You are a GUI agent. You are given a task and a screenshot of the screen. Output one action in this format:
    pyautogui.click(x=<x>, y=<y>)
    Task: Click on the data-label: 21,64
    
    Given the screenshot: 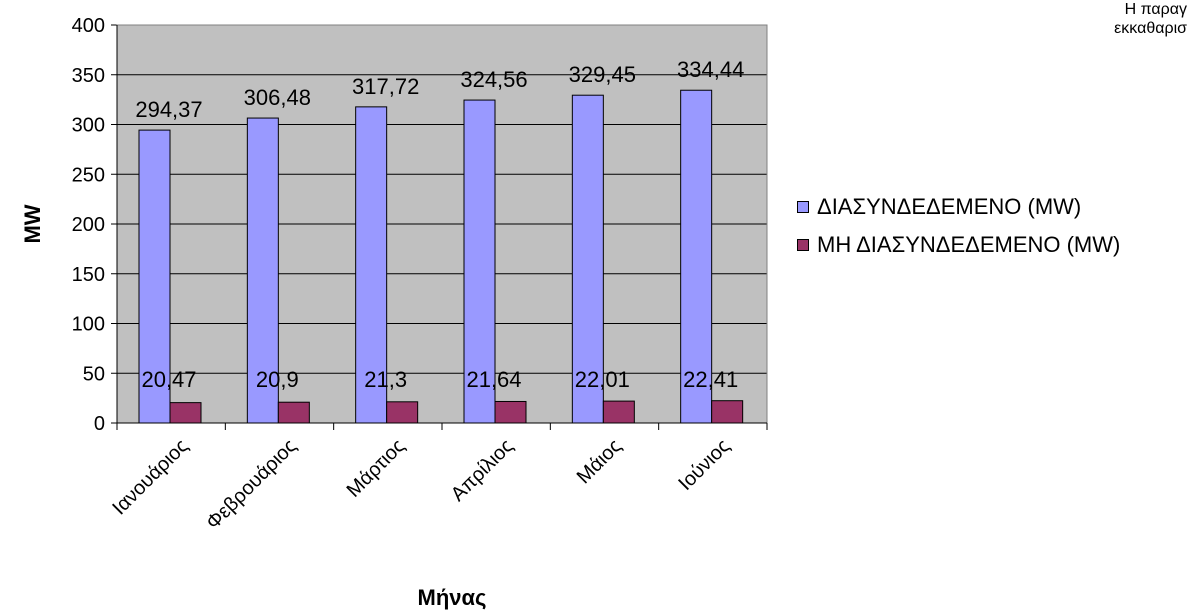 What is the action you would take?
    pyautogui.click(x=493, y=379)
    